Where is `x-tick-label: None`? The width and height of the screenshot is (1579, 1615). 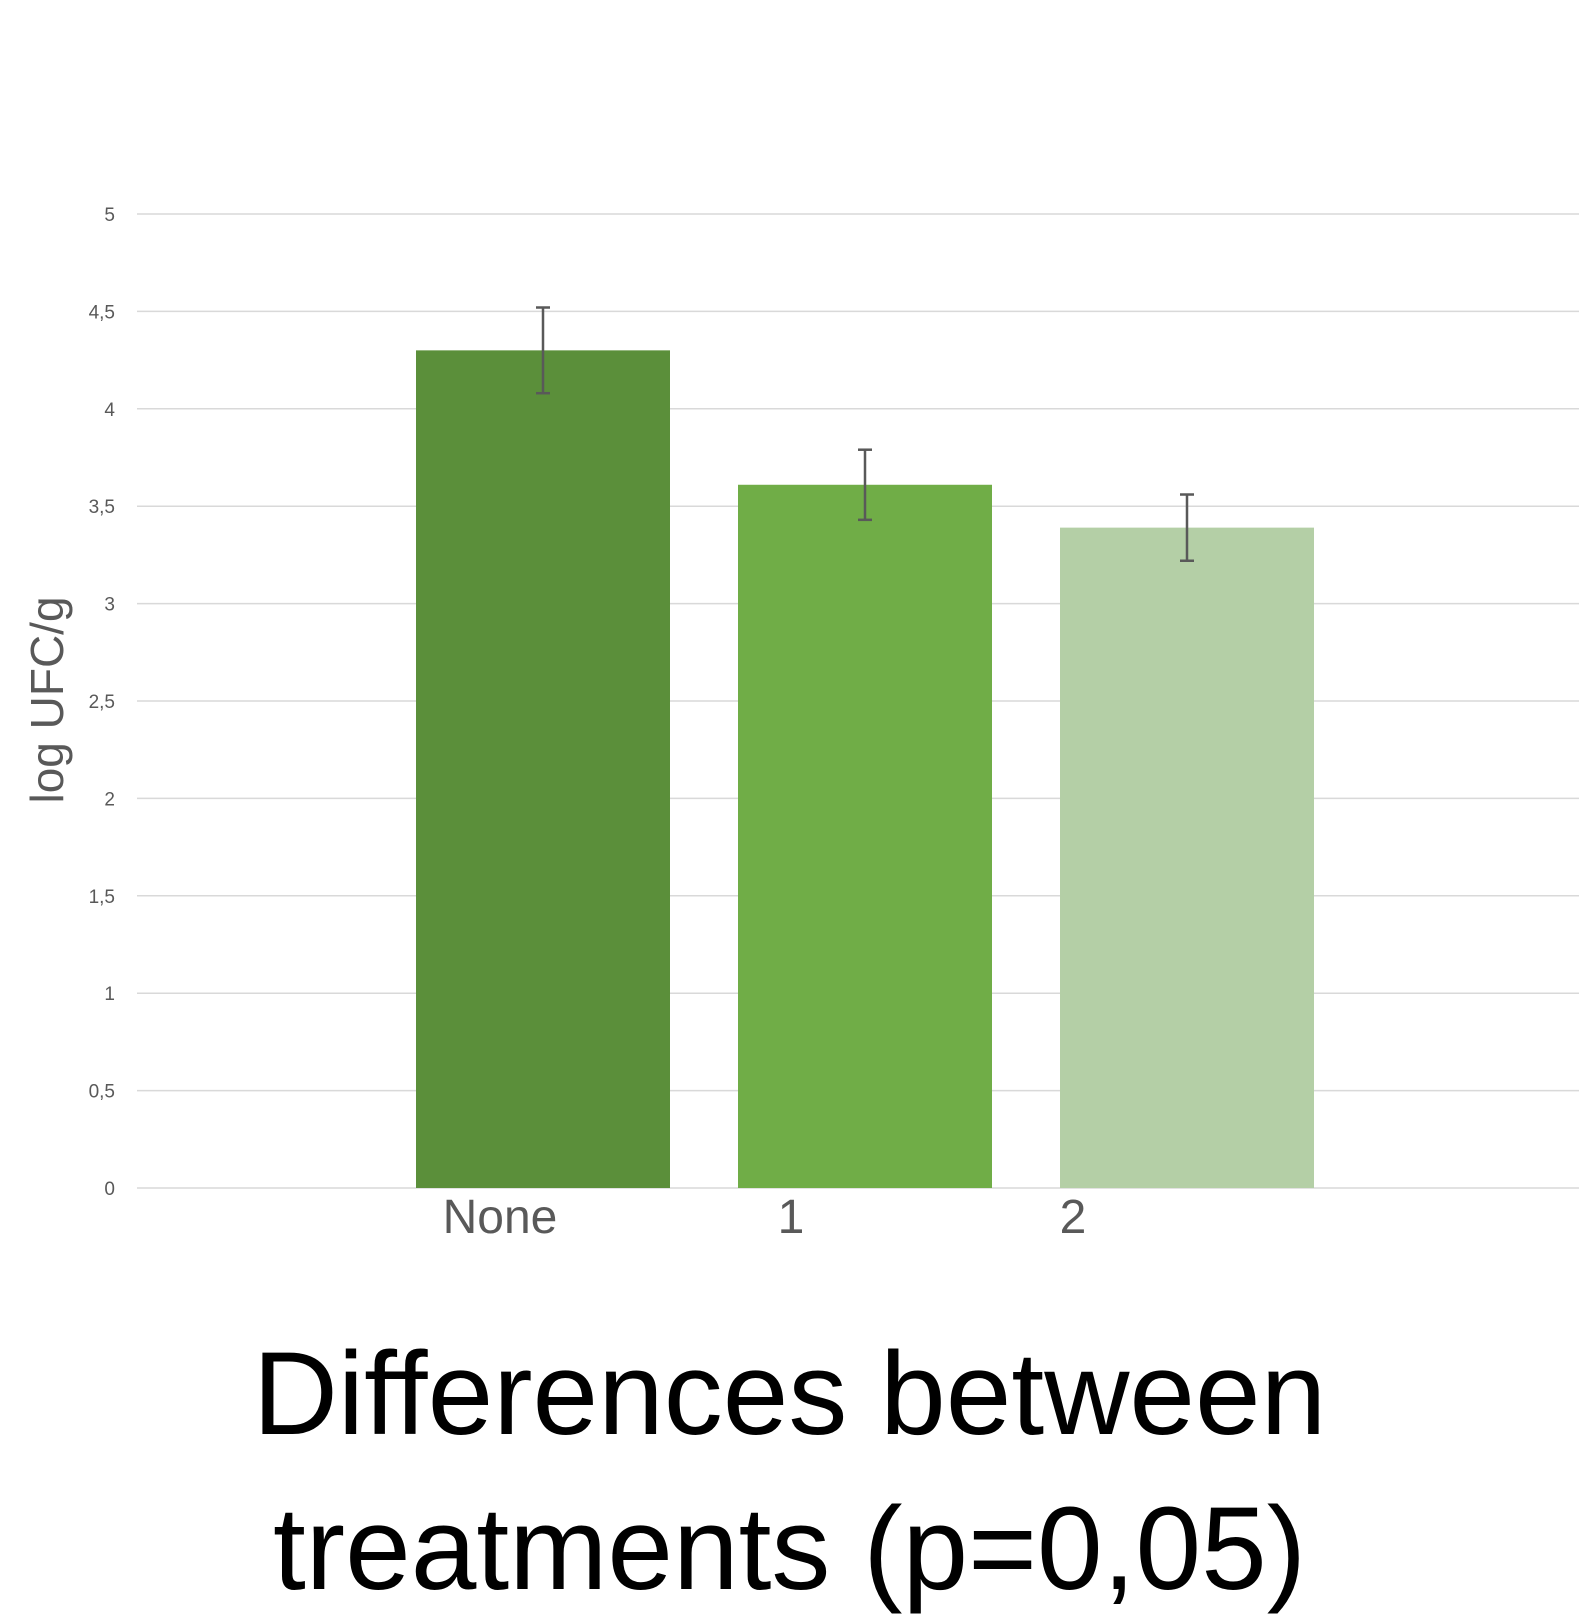 x-tick-label: None is located at coordinates (500, 1217).